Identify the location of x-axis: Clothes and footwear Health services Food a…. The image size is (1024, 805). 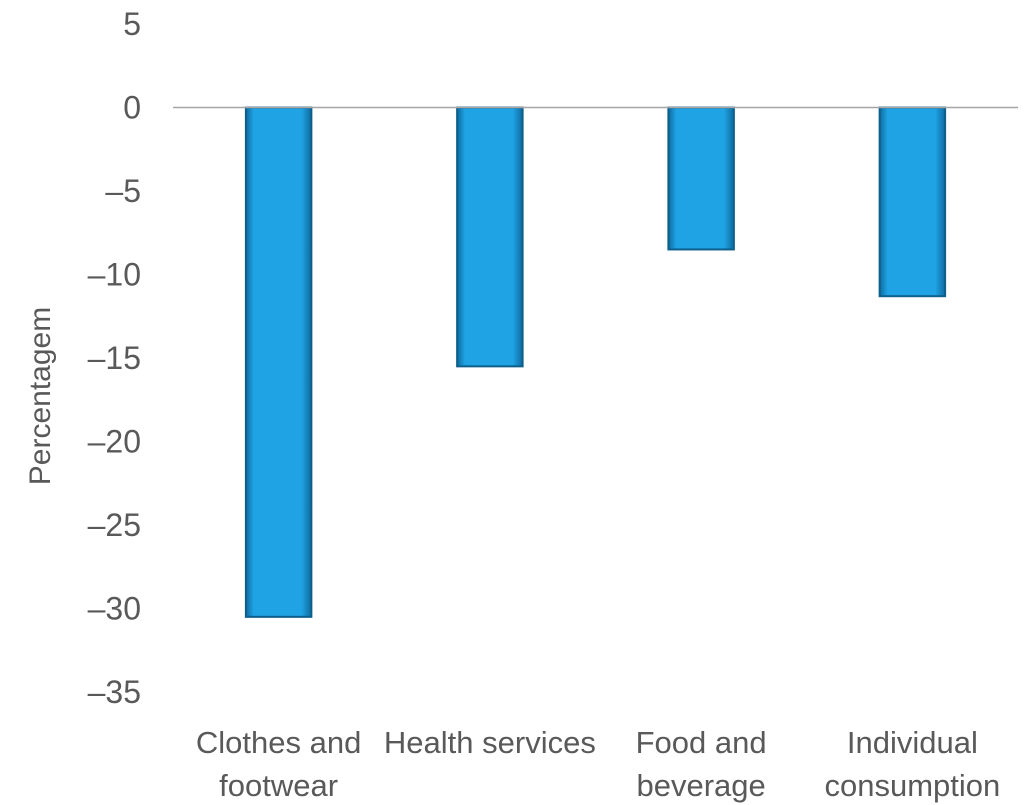
(598, 764).